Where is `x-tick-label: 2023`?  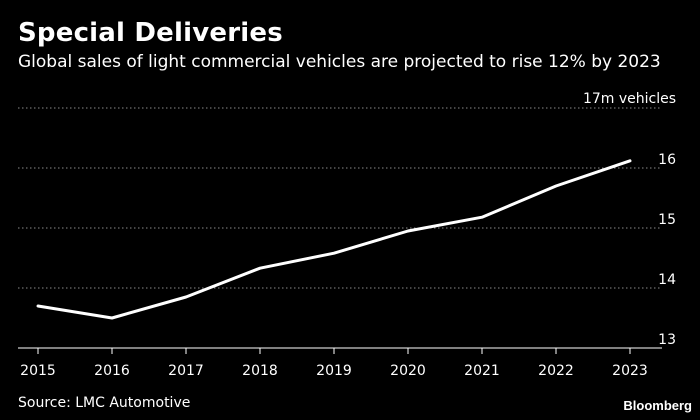
x-tick-label: 2023 is located at coordinates (630, 371).